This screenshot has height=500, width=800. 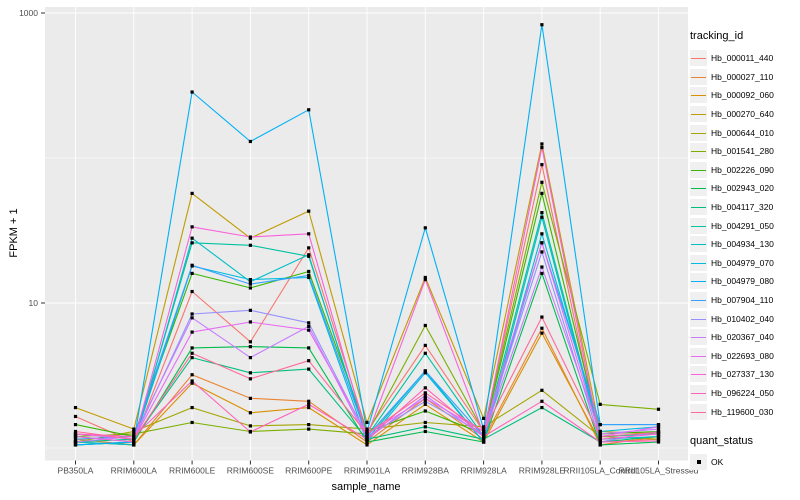 I want to click on x-tick-label: RRIM928LA, so click(x=483, y=471).